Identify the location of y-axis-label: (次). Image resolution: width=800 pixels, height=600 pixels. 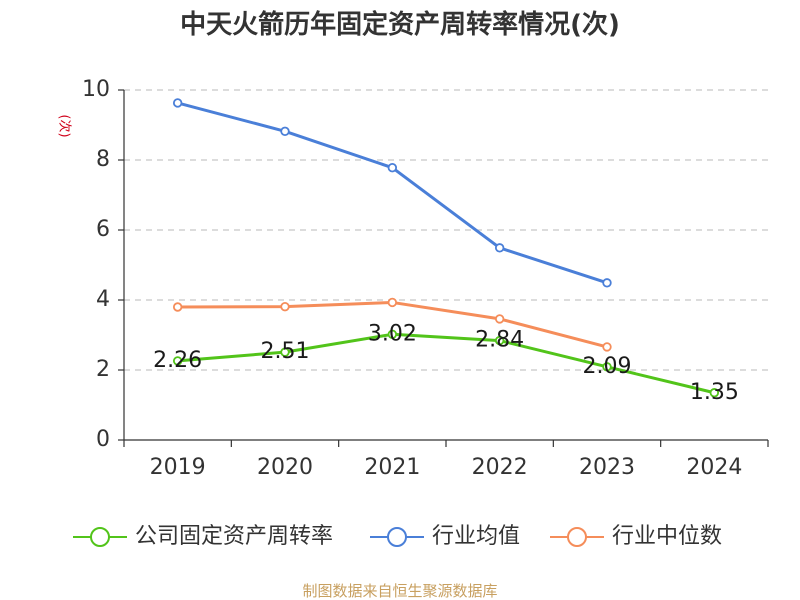
(65, 125).